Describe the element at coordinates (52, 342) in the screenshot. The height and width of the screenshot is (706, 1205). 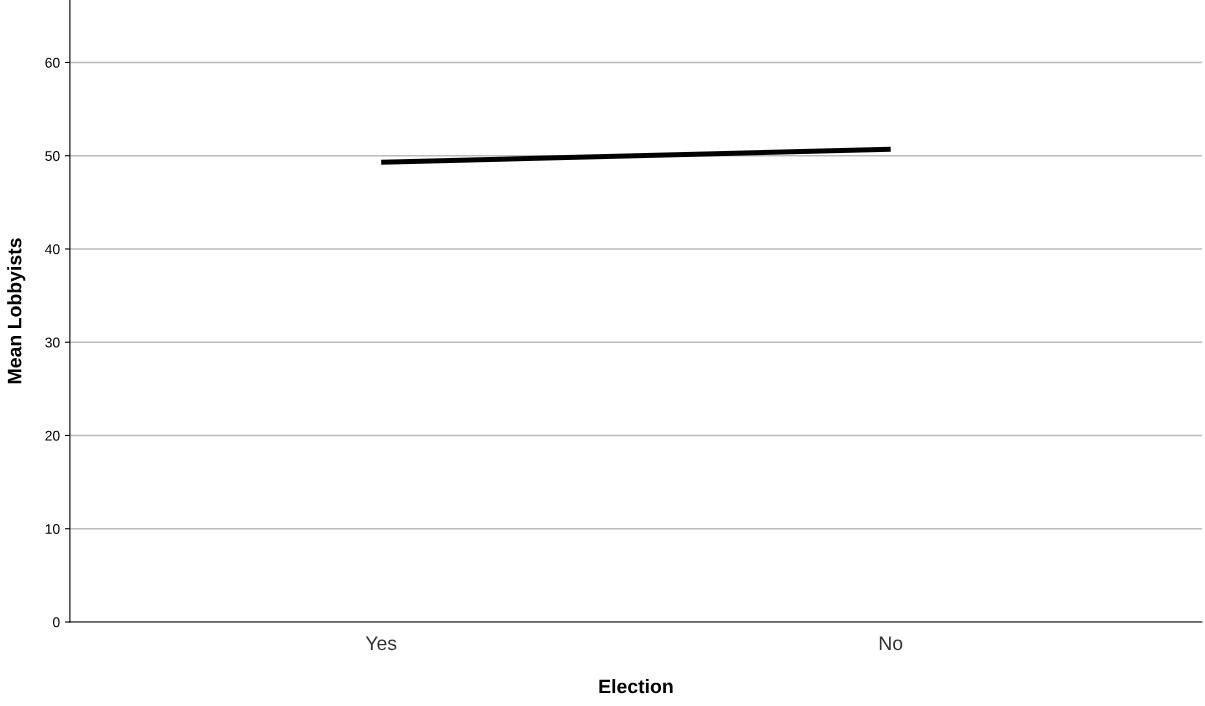
I see `y-tick-label: 30` at that location.